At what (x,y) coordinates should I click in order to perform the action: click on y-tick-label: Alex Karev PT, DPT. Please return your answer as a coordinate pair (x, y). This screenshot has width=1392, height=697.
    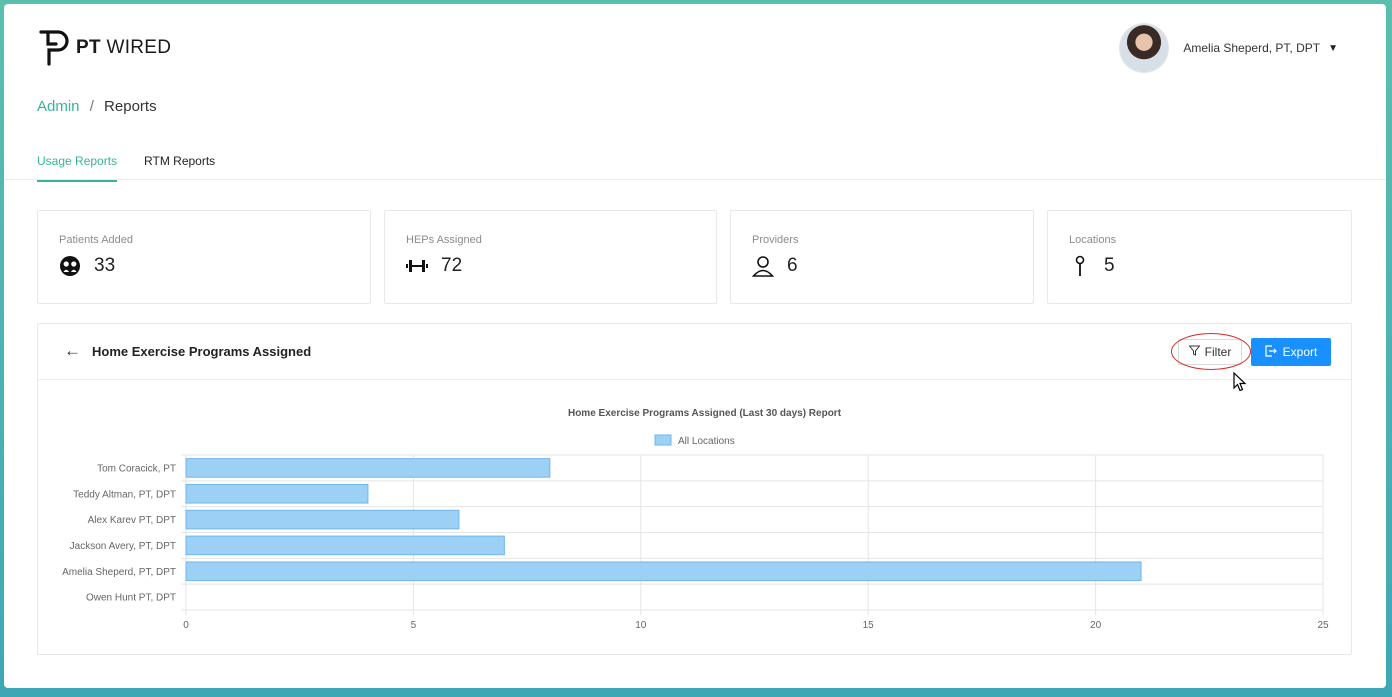
    Looking at the image, I should click on (132, 520).